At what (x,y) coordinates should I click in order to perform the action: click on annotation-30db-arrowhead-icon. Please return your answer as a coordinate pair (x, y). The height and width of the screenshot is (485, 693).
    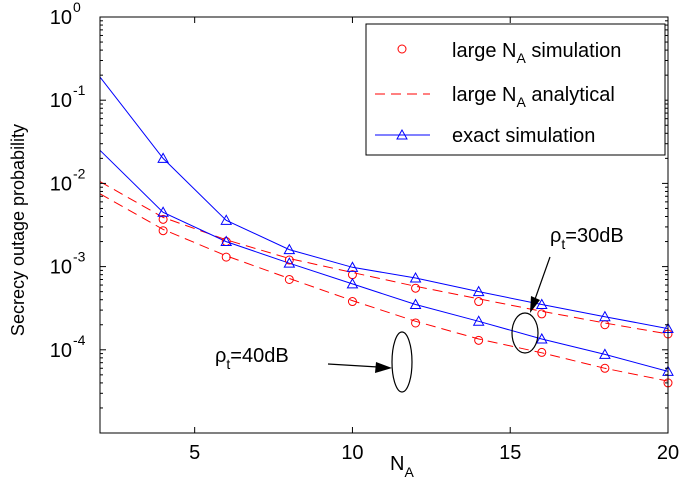
    Looking at the image, I should click on (535, 304).